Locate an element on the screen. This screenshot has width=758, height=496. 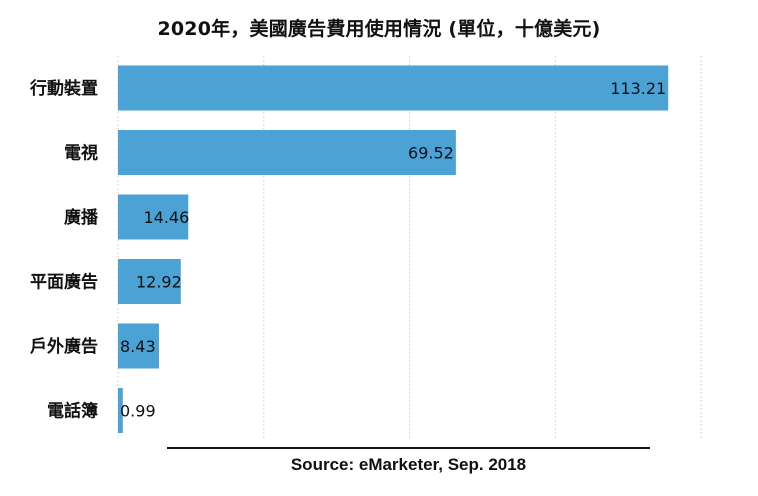
category-label: 廣播 is located at coordinates (81, 217).